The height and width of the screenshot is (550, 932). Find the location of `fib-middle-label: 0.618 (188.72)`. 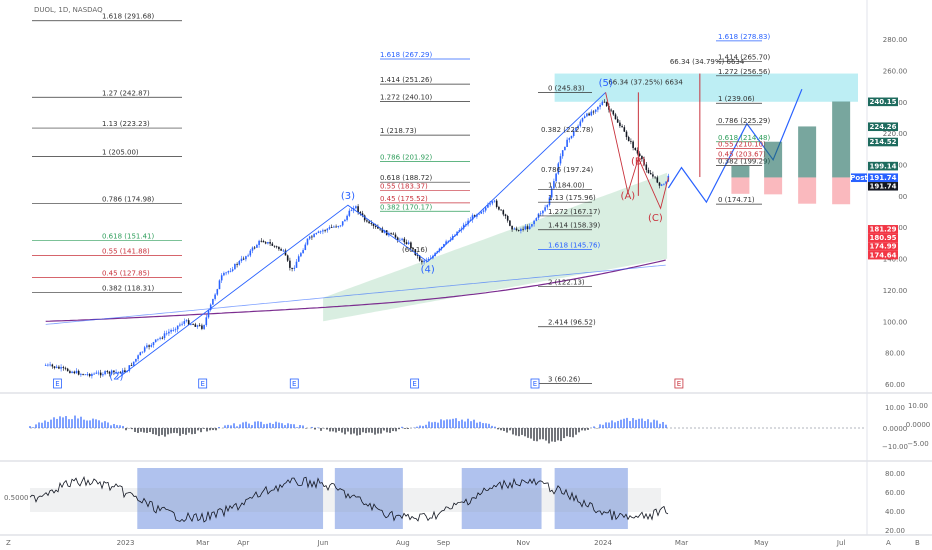

fib-middle-label: 0.618 (188.72) is located at coordinates (406, 178).